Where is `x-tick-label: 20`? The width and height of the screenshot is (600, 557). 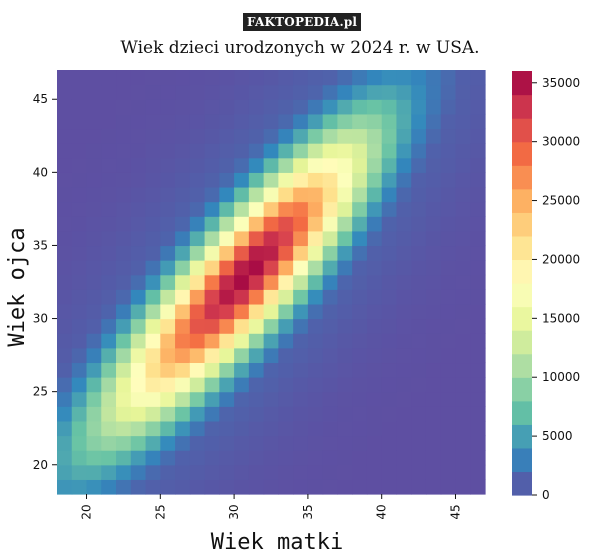
x-tick-label: 20 is located at coordinates (87, 511).